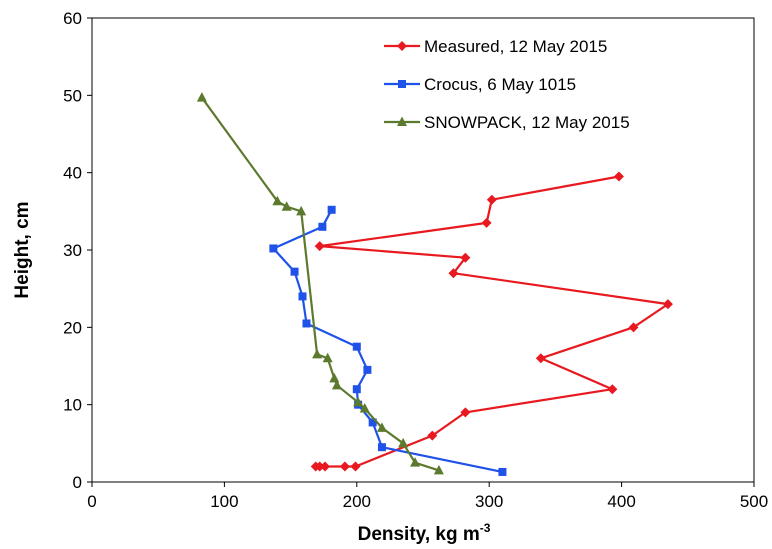 Image resolution: width=772 pixels, height=549 pixels. I want to click on x-tick-label: 0, so click(91, 501).